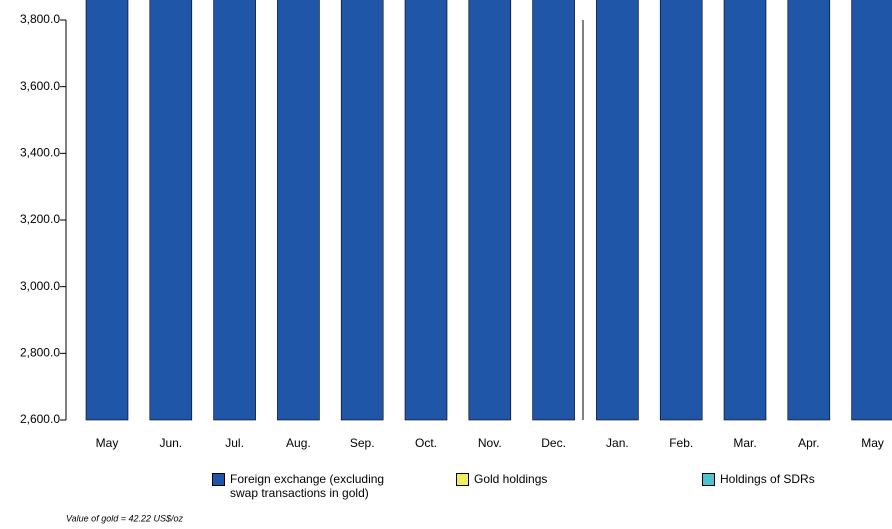 The width and height of the screenshot is (892, 529). Describe the element at coordinates (170, 443) in the screenshot. I see `x-tick-label: Jun.` at that location.